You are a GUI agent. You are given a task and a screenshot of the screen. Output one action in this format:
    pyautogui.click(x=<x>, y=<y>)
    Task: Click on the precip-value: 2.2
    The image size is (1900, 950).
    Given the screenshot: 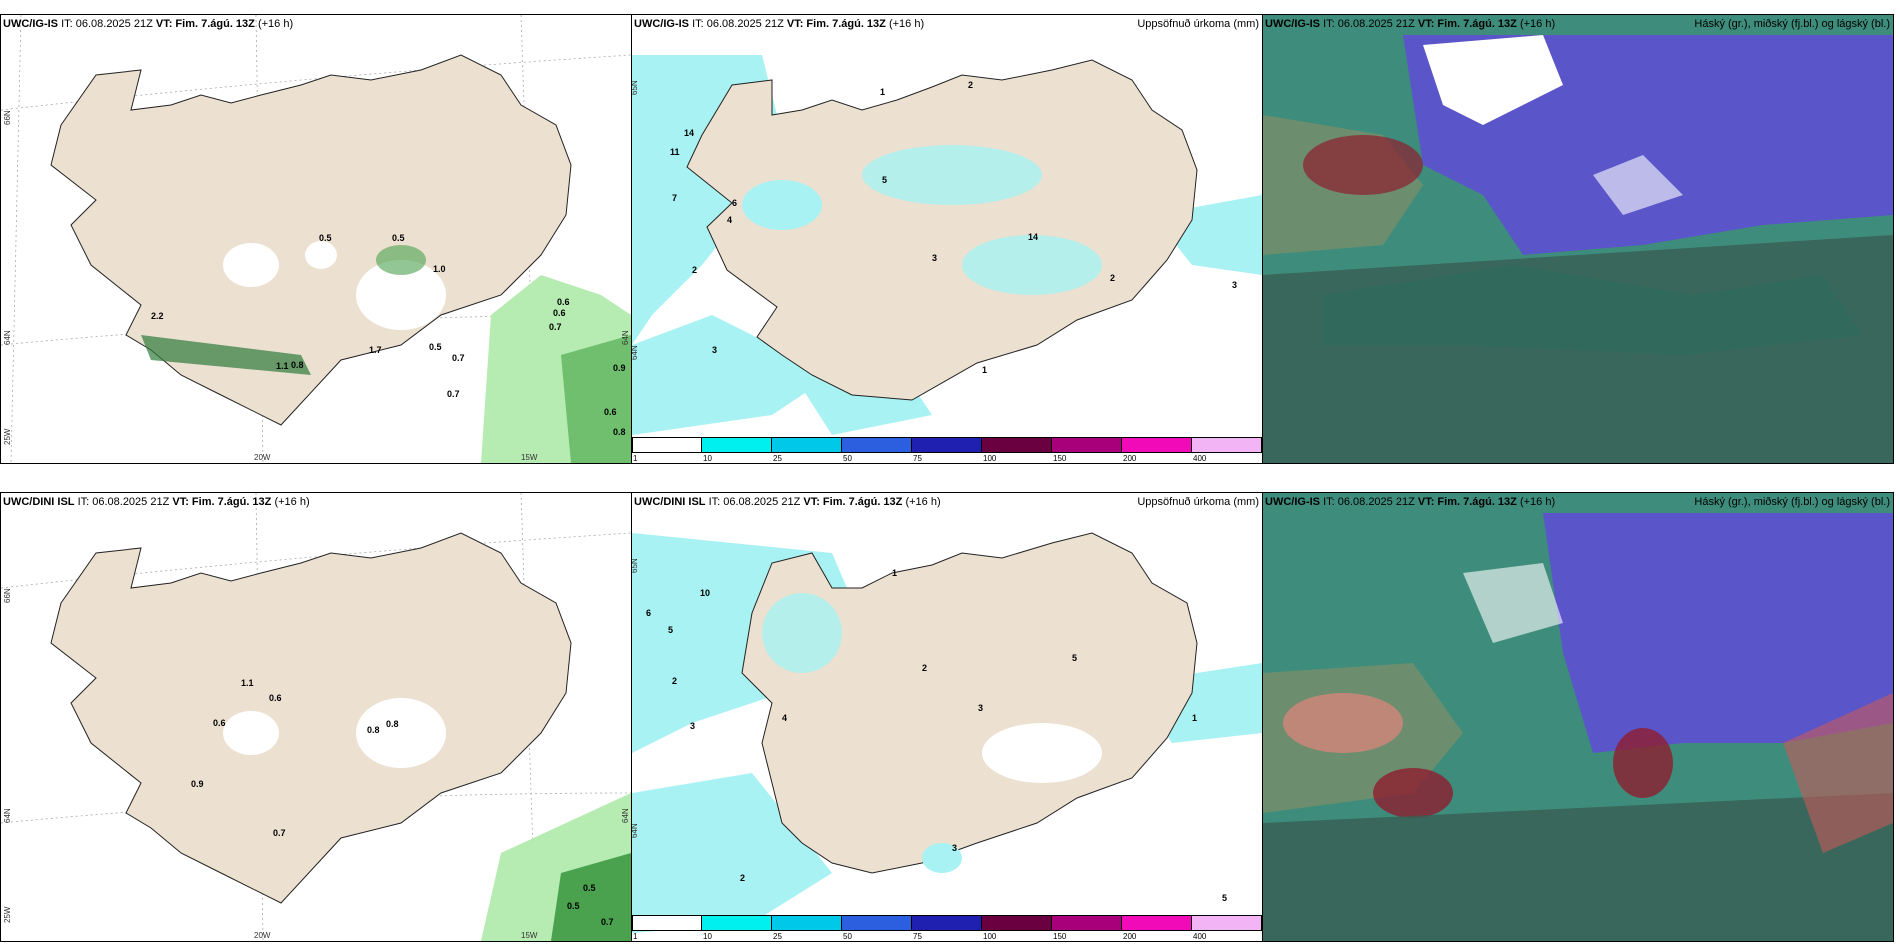 What is the action you would take?
    pyautogui.click(x=157, y=316)
    